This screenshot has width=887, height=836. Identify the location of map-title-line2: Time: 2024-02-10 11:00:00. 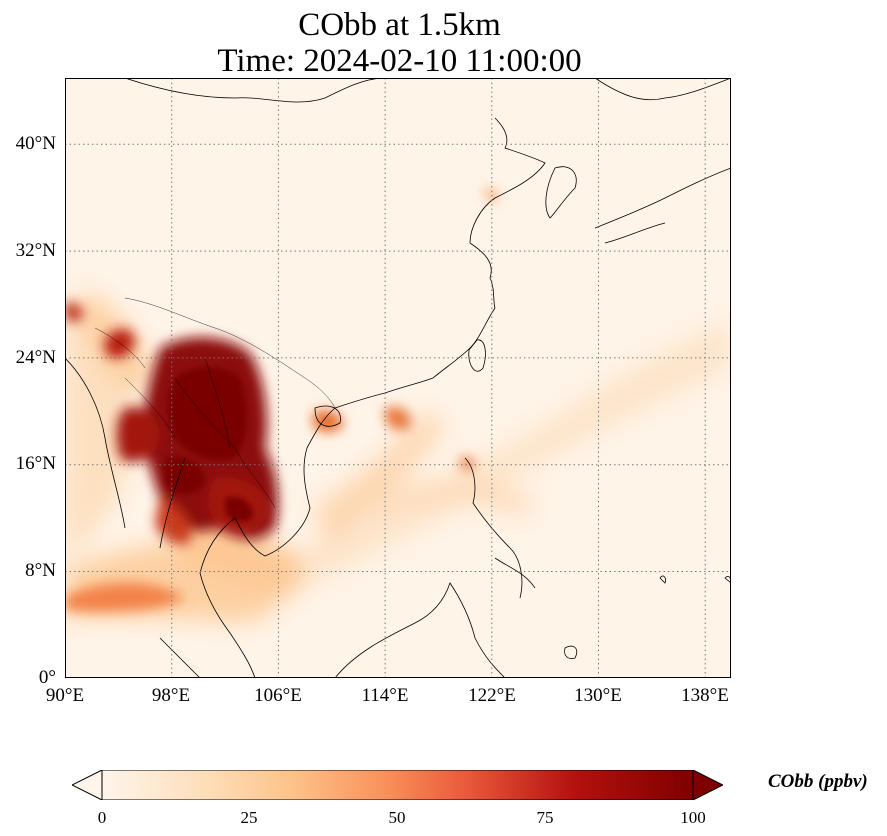
(399, 61).